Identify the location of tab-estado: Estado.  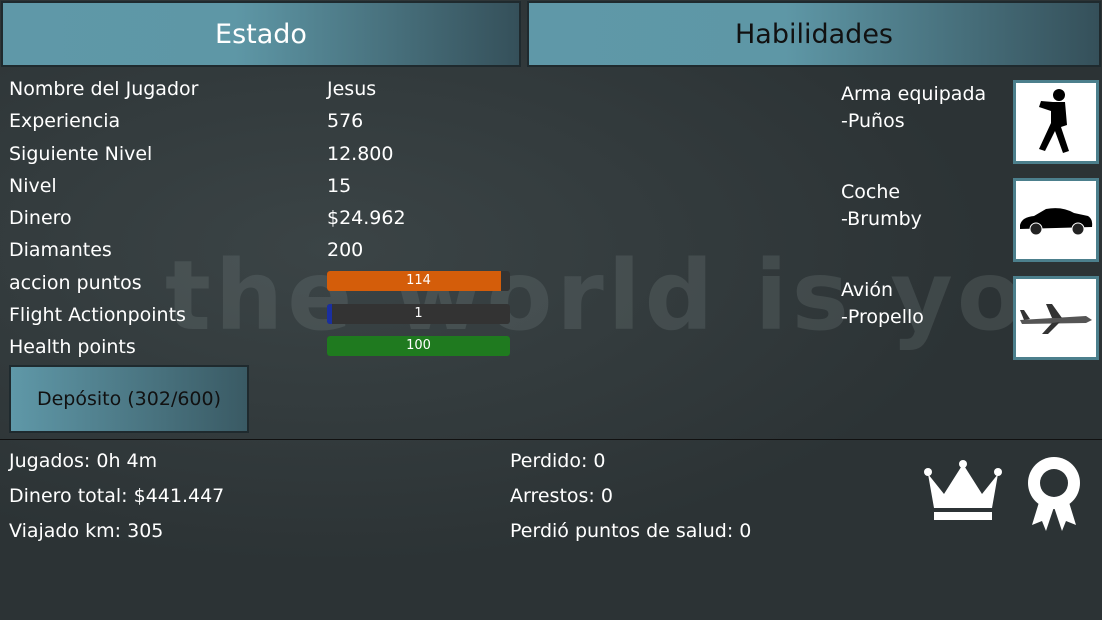
(261, 34).